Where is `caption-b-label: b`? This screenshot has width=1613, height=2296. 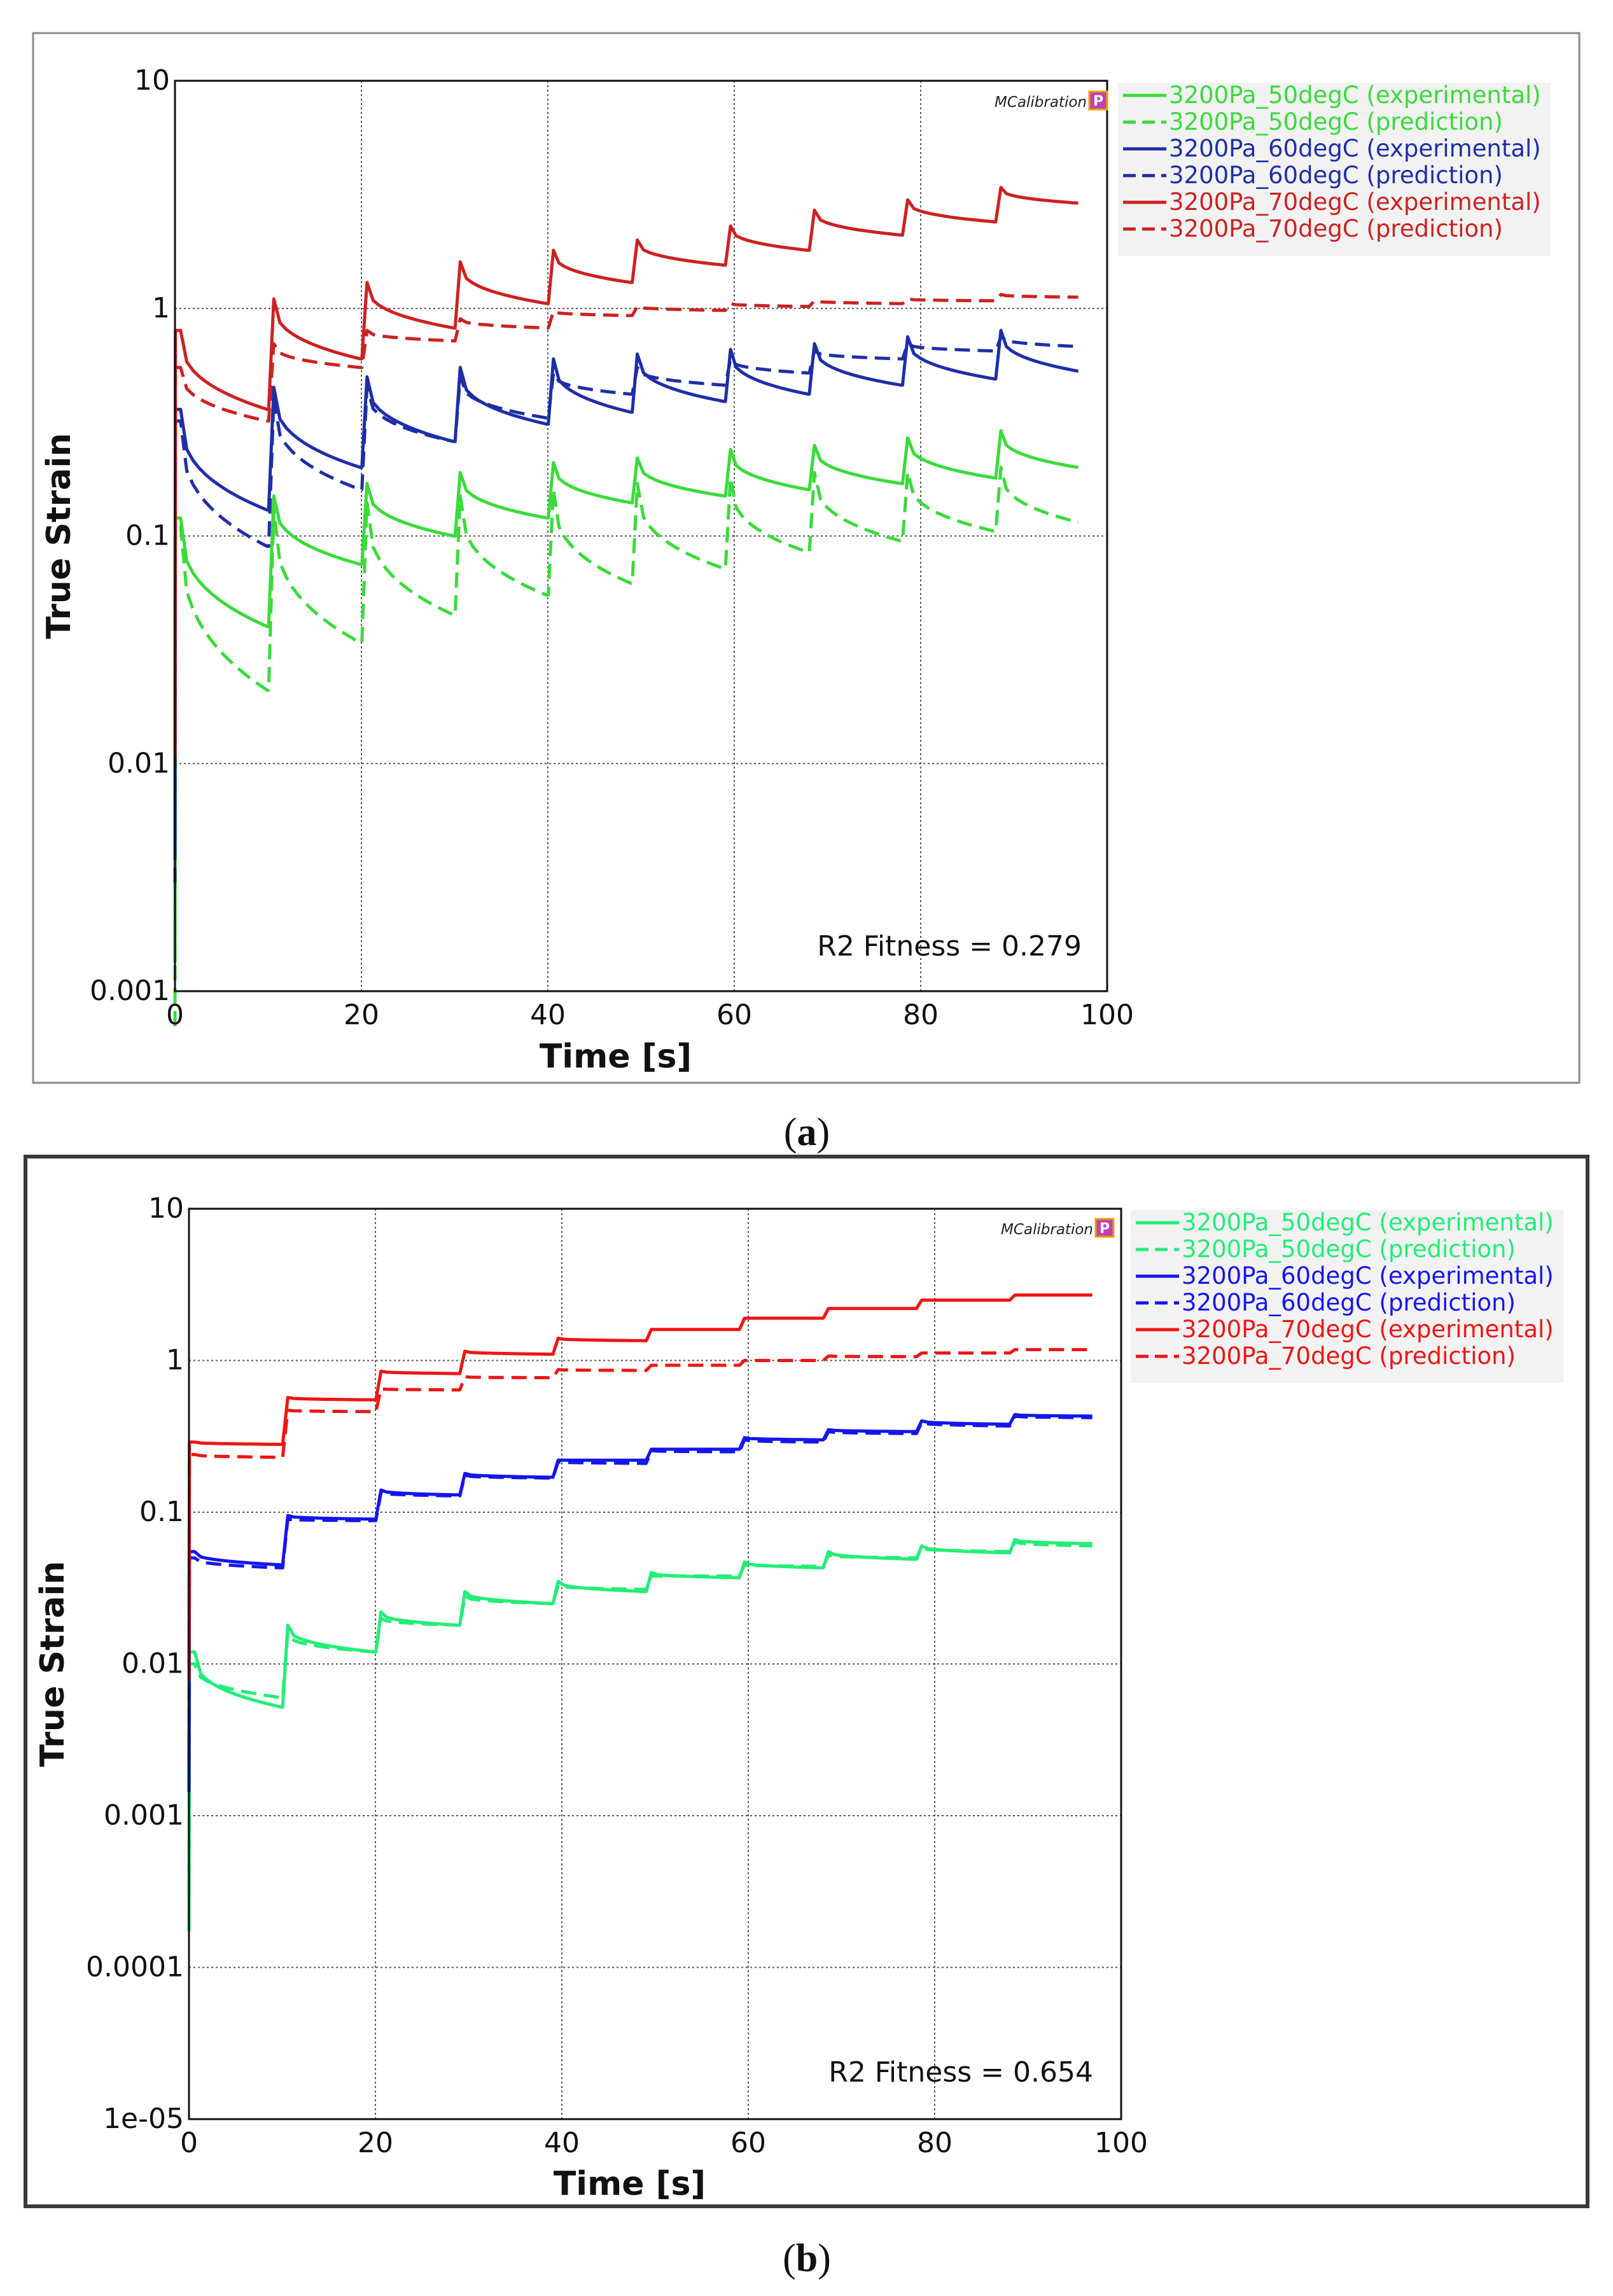 caption-b-label: b is located at coordinates (807, 2258).